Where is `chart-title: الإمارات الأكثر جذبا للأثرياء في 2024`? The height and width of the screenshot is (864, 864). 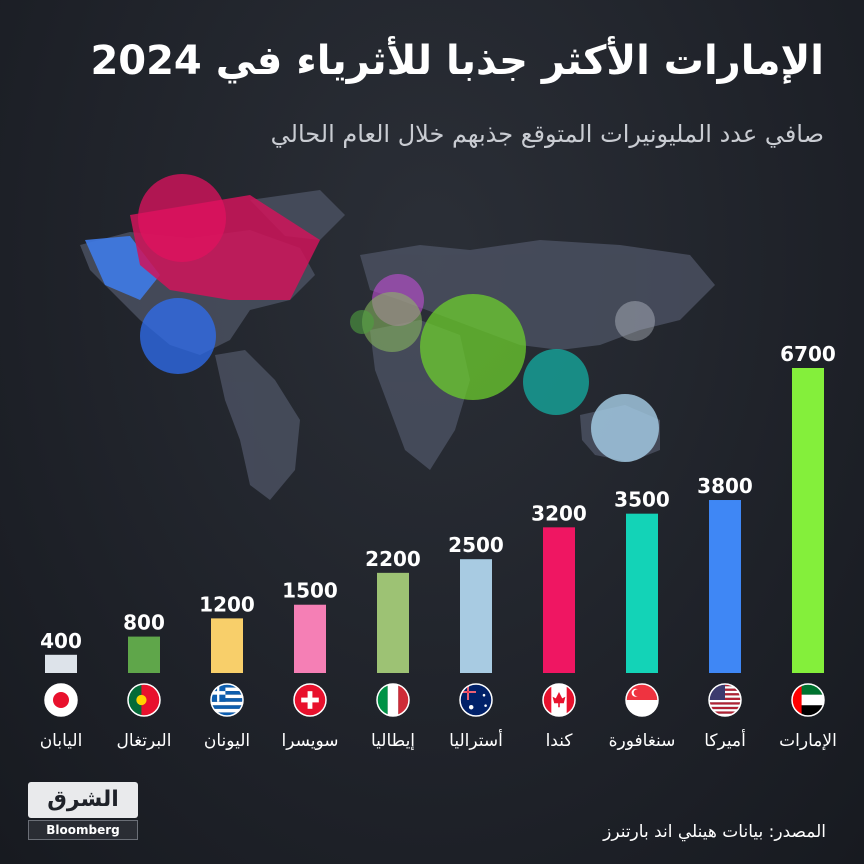 chart-title: الإمارات الأكثر جذبا للأثرياء في 2024 is located at coordinates (457, 61).